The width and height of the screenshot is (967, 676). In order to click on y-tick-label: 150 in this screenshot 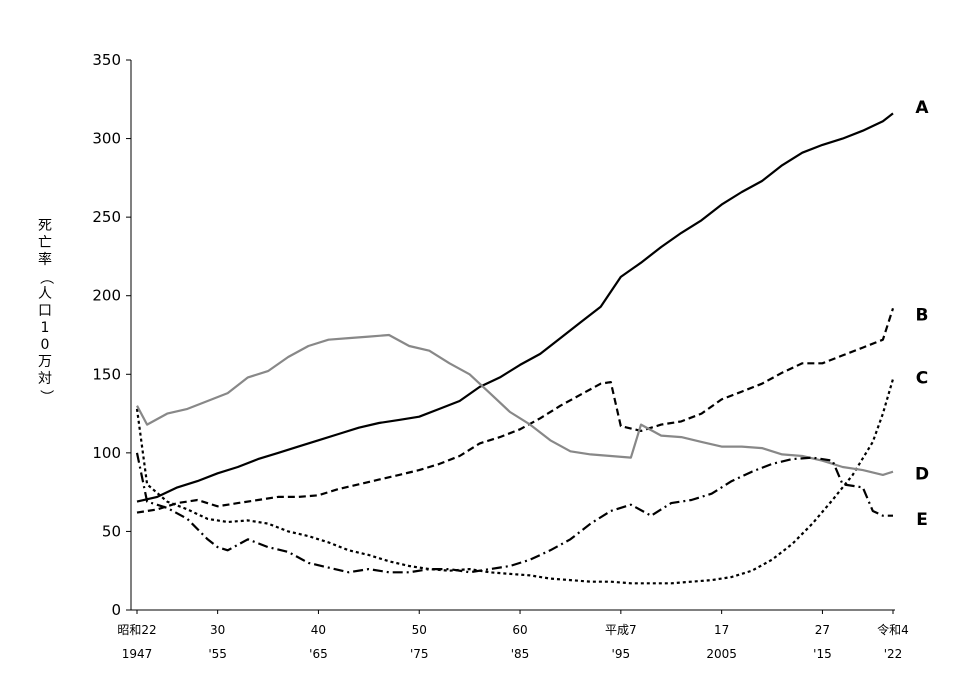, I will do `click(106, 374)`.